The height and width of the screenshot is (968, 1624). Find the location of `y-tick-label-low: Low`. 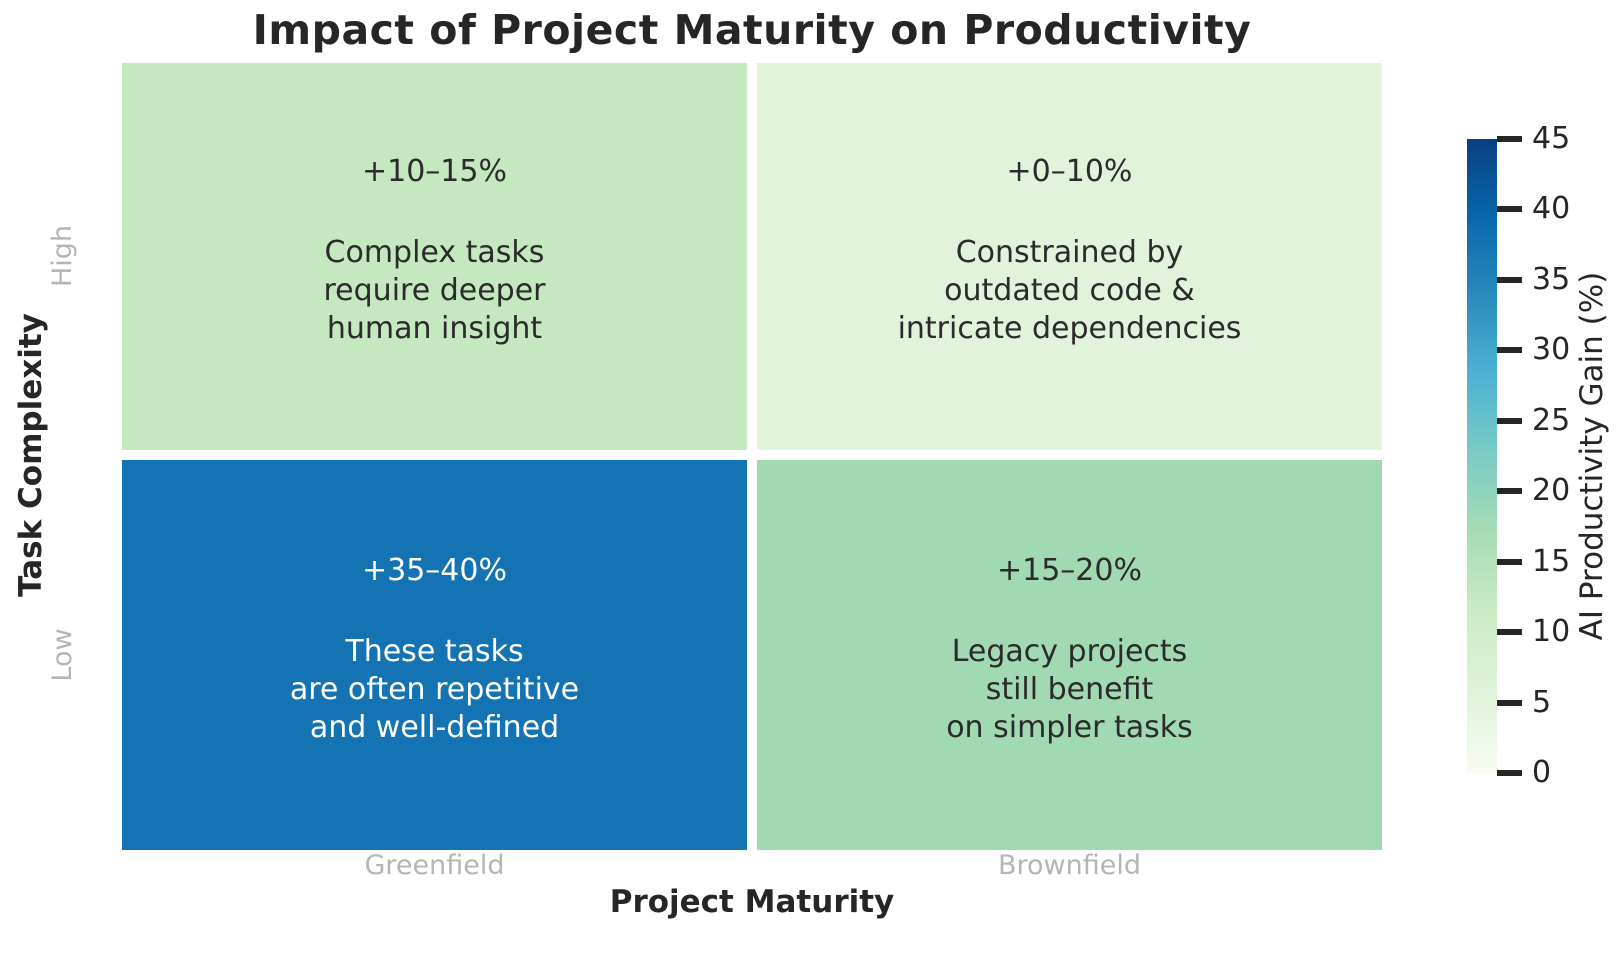

y-tick-label-low: Low is located at coordinates (62, 655).